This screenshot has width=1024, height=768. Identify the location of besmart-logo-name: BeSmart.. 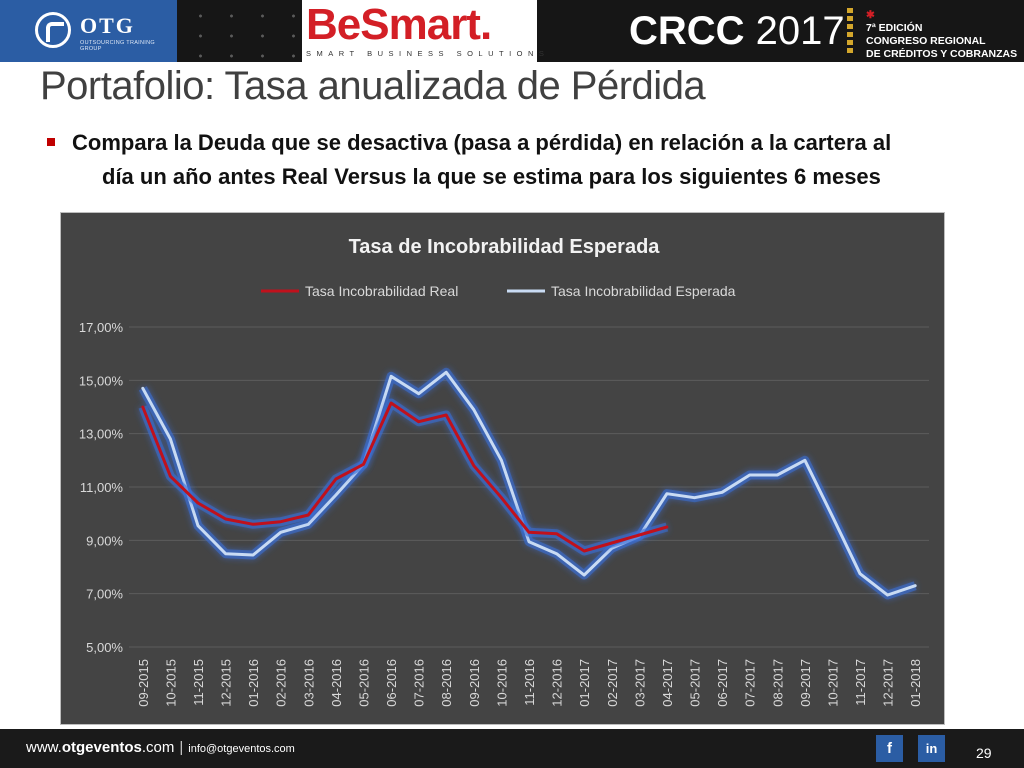
(399, 24).